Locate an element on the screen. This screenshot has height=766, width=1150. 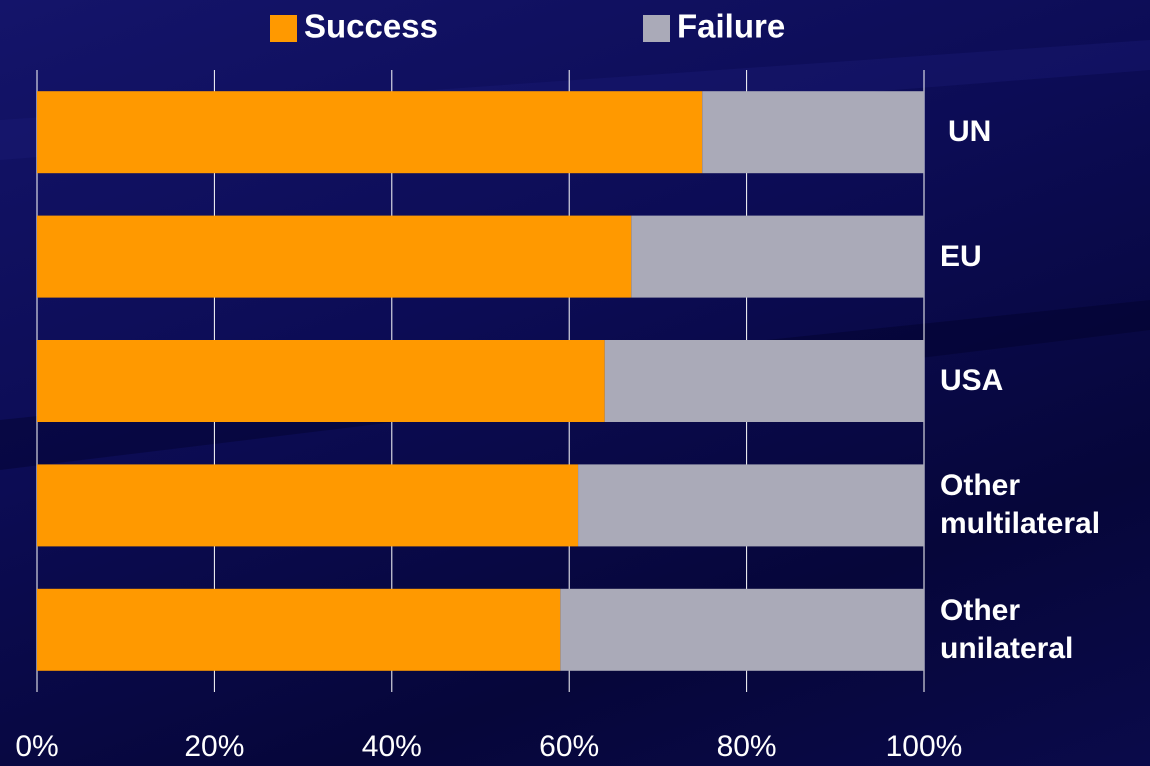
legend-label: Failure is located at coordinates (731, 26).